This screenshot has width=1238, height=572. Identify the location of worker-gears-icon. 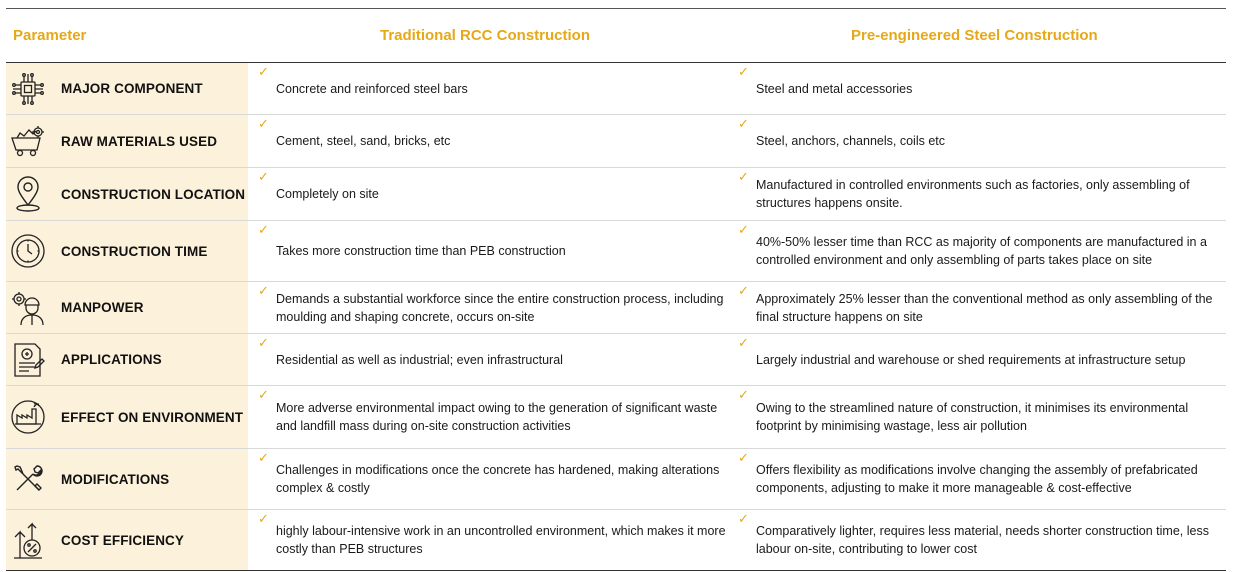
(28, 308).